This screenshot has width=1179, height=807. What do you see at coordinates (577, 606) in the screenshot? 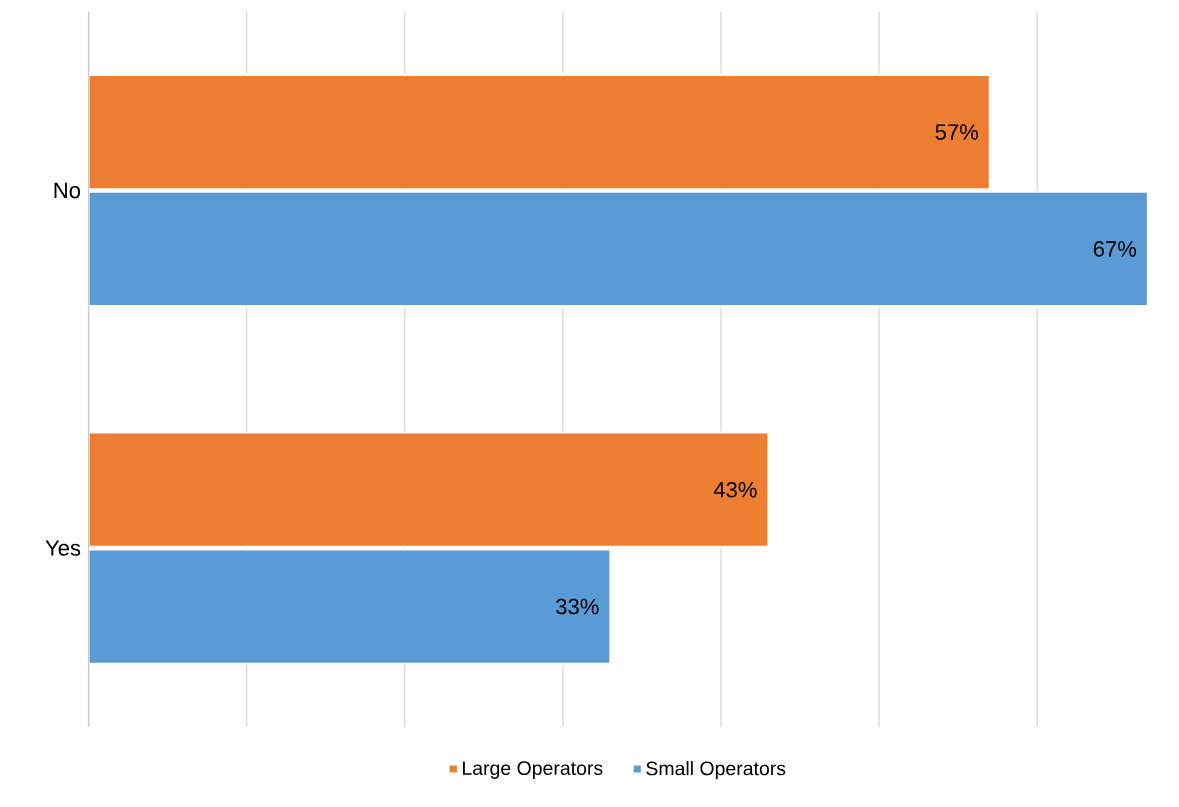
I see `data-label: 33%` at bounding box center [577, 606].